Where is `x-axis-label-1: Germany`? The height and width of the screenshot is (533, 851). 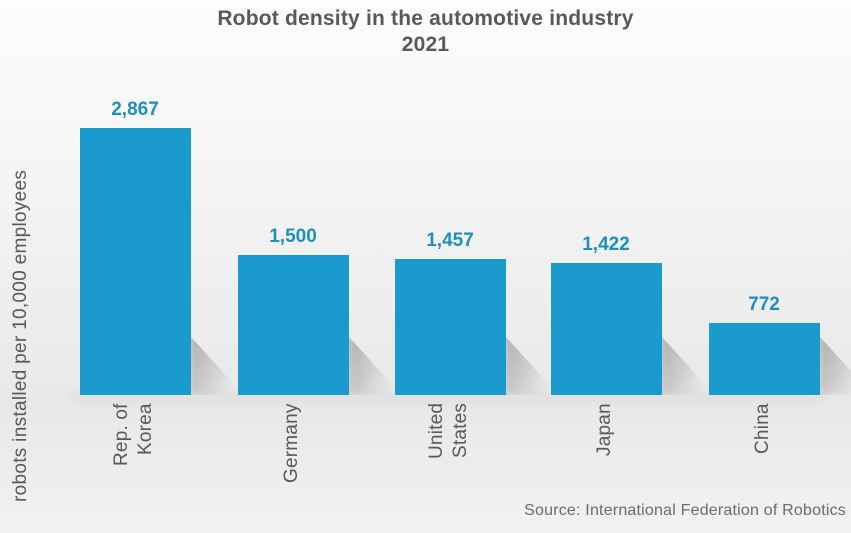 x-axis-label-1: Germany is located at coordinates (291, 443).